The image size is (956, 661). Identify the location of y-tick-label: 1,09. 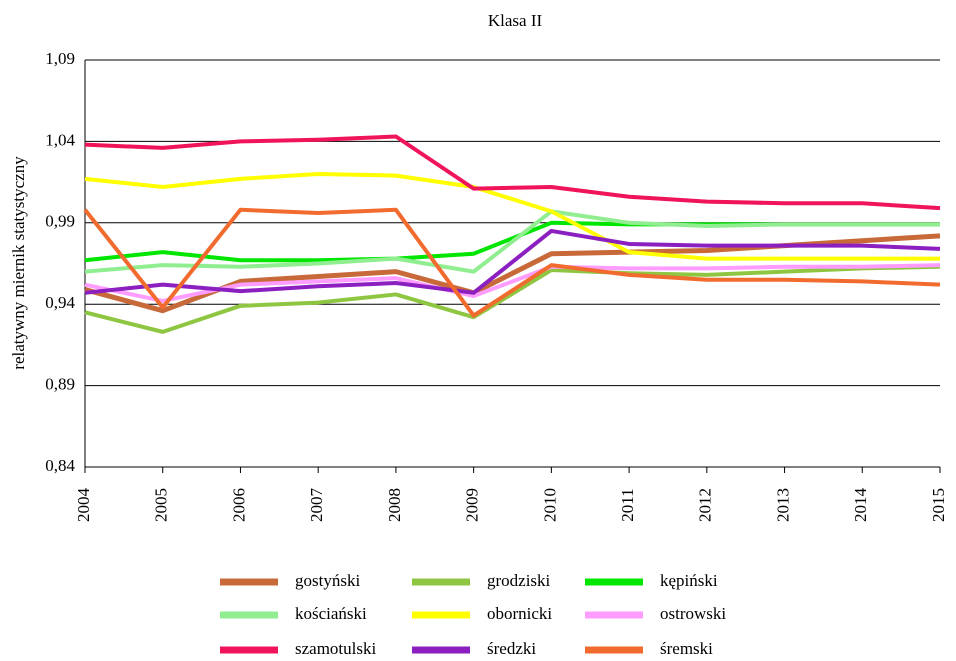
(60, 58).